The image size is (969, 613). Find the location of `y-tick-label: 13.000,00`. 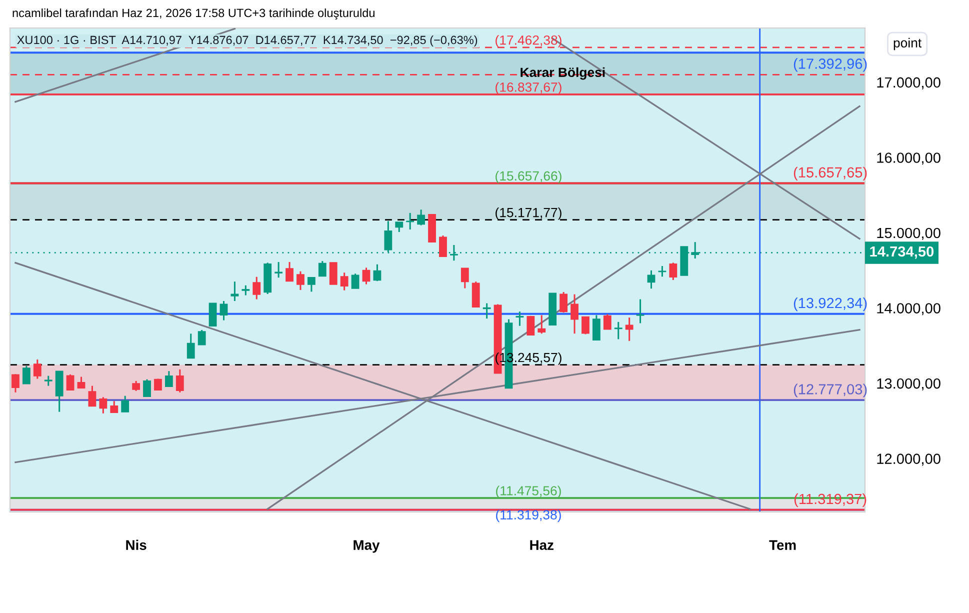

y-tick-label: 13.000,00 is located at coordinates (908, 384).